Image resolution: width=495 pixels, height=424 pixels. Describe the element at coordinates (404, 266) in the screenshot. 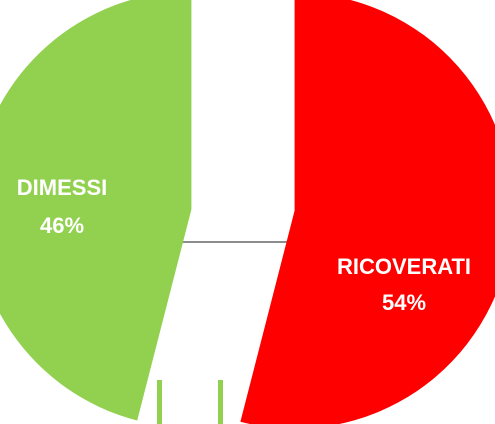

I see `slice-label-ricoverati: RICOVERATI` at that location.